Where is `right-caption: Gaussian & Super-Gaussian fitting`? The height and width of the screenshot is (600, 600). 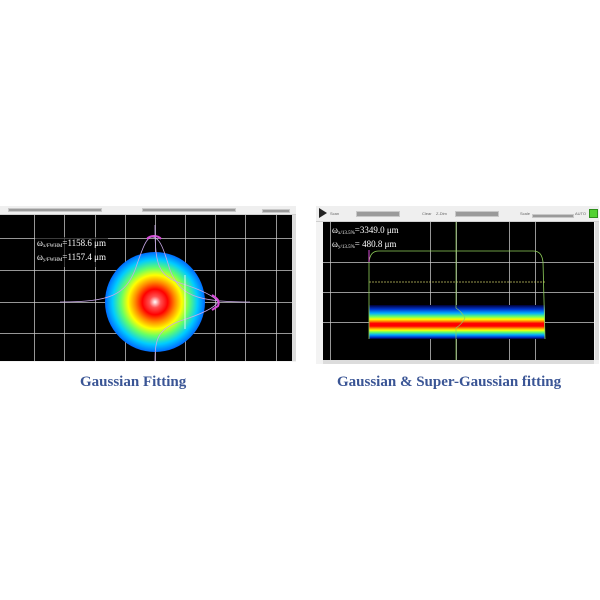
right-caption: Gaussian & Super-Gaussian fitting is located at coordinates (449, 382).